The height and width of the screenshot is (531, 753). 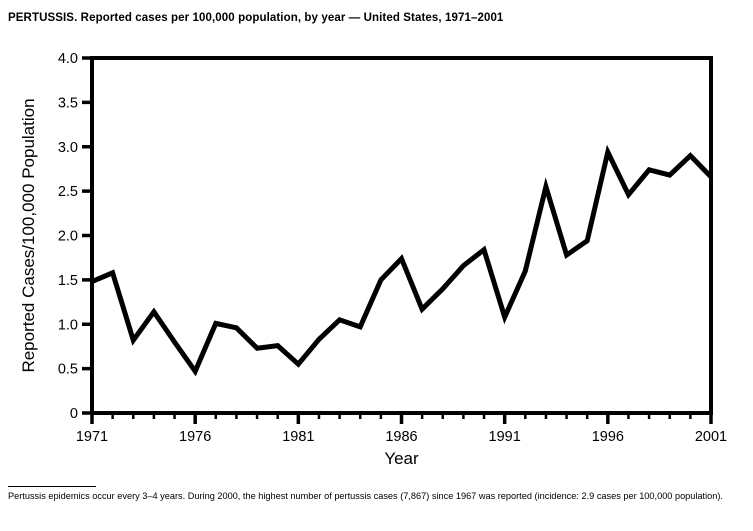 I want to click on x-tick-label: 1996, so click(x=608, y=437).